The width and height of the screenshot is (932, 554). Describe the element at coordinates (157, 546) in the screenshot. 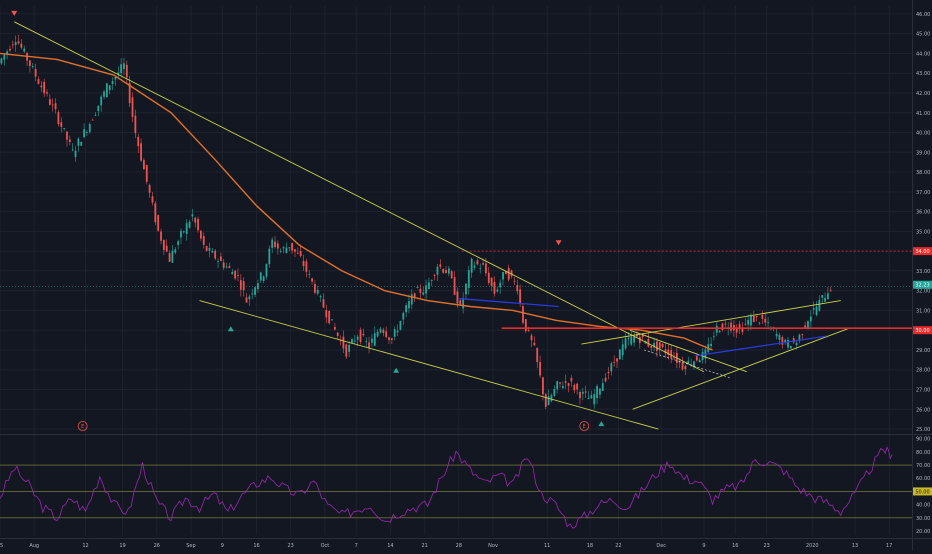

I see `x-tick-label: 26` at that location.